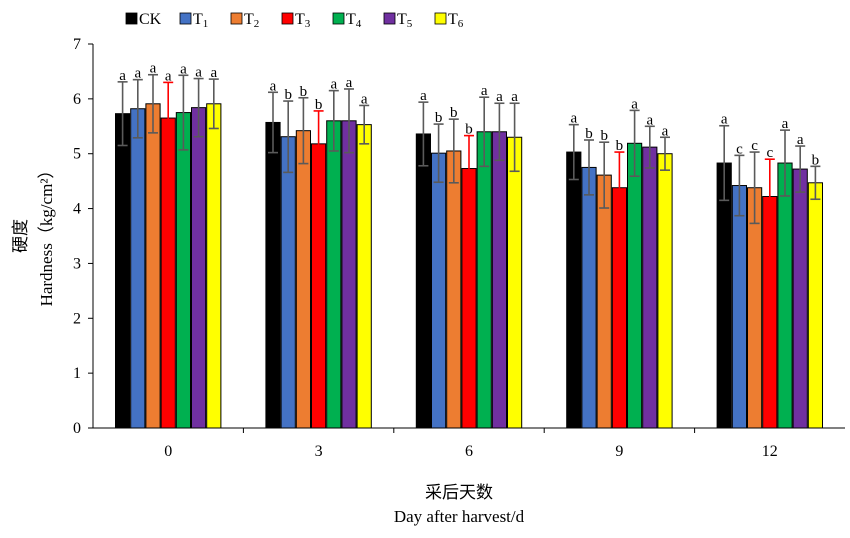 This screenshot has width=850, height=538. I want to click on x-tick-label: 3, so click(319, 451).